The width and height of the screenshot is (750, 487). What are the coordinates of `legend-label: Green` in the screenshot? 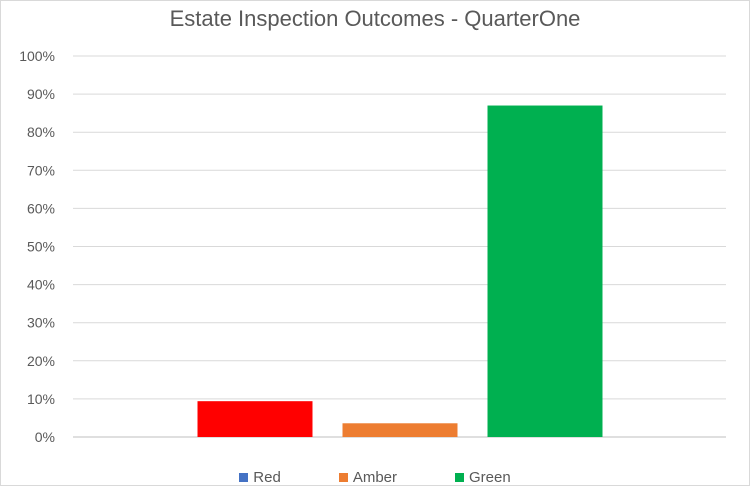 It's located at (490, 477).